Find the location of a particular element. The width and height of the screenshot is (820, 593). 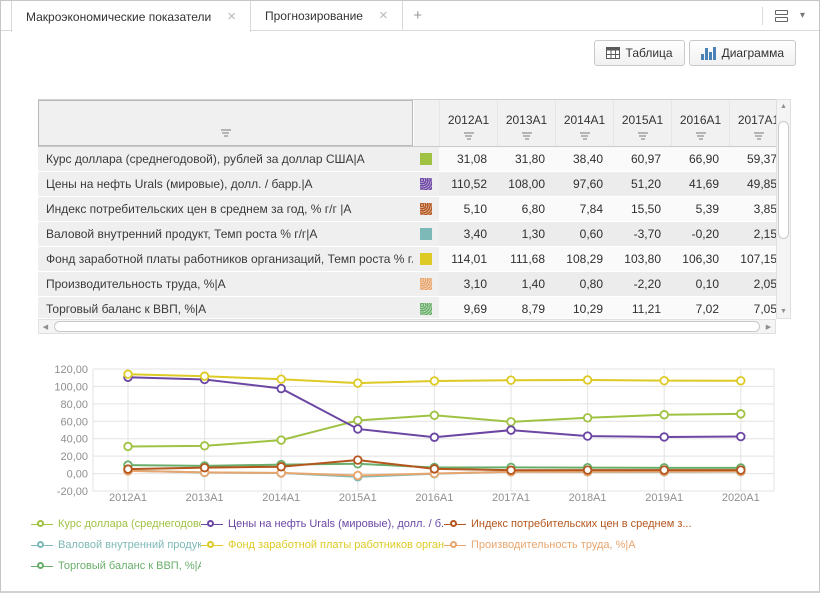

value-cell: 3,40 is located at coordinates (468, 234).